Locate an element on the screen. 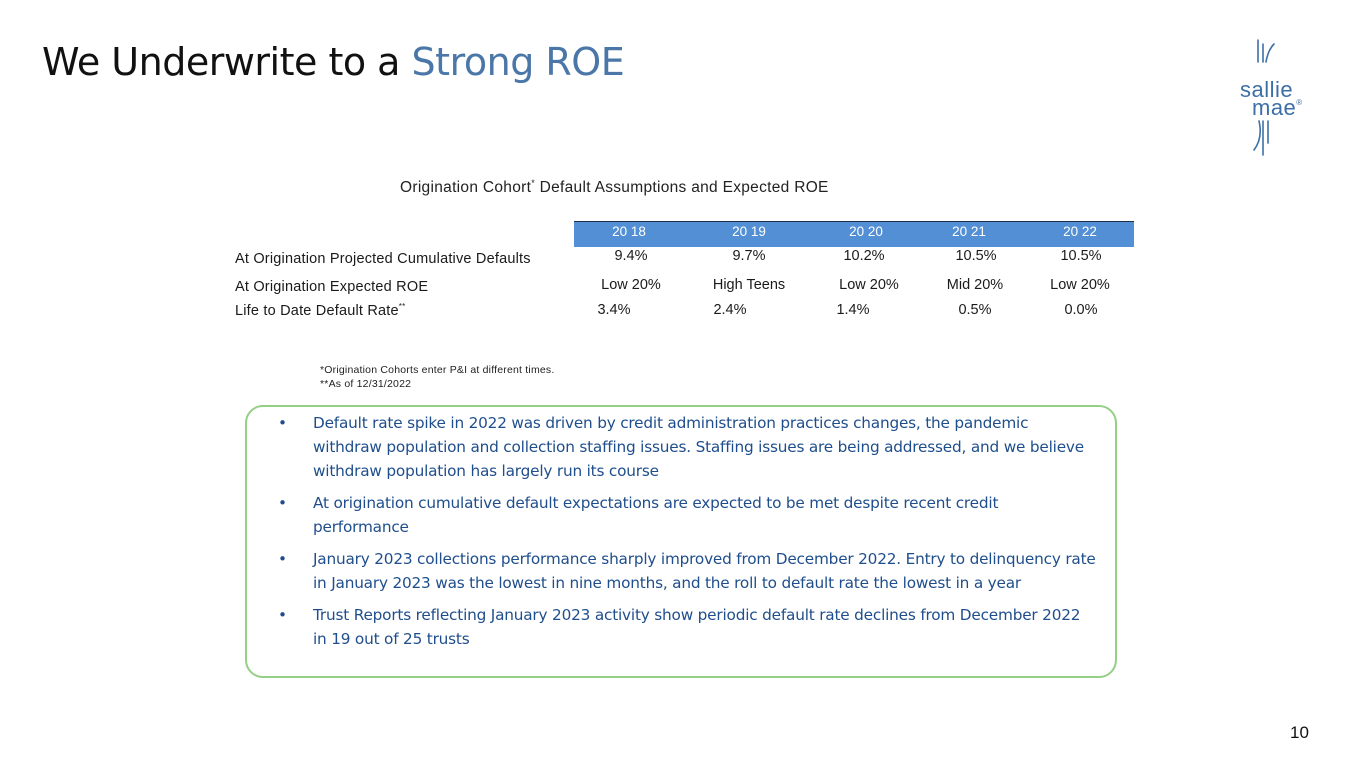  table-cell: 2.4% is located at coordinates (730, 310).